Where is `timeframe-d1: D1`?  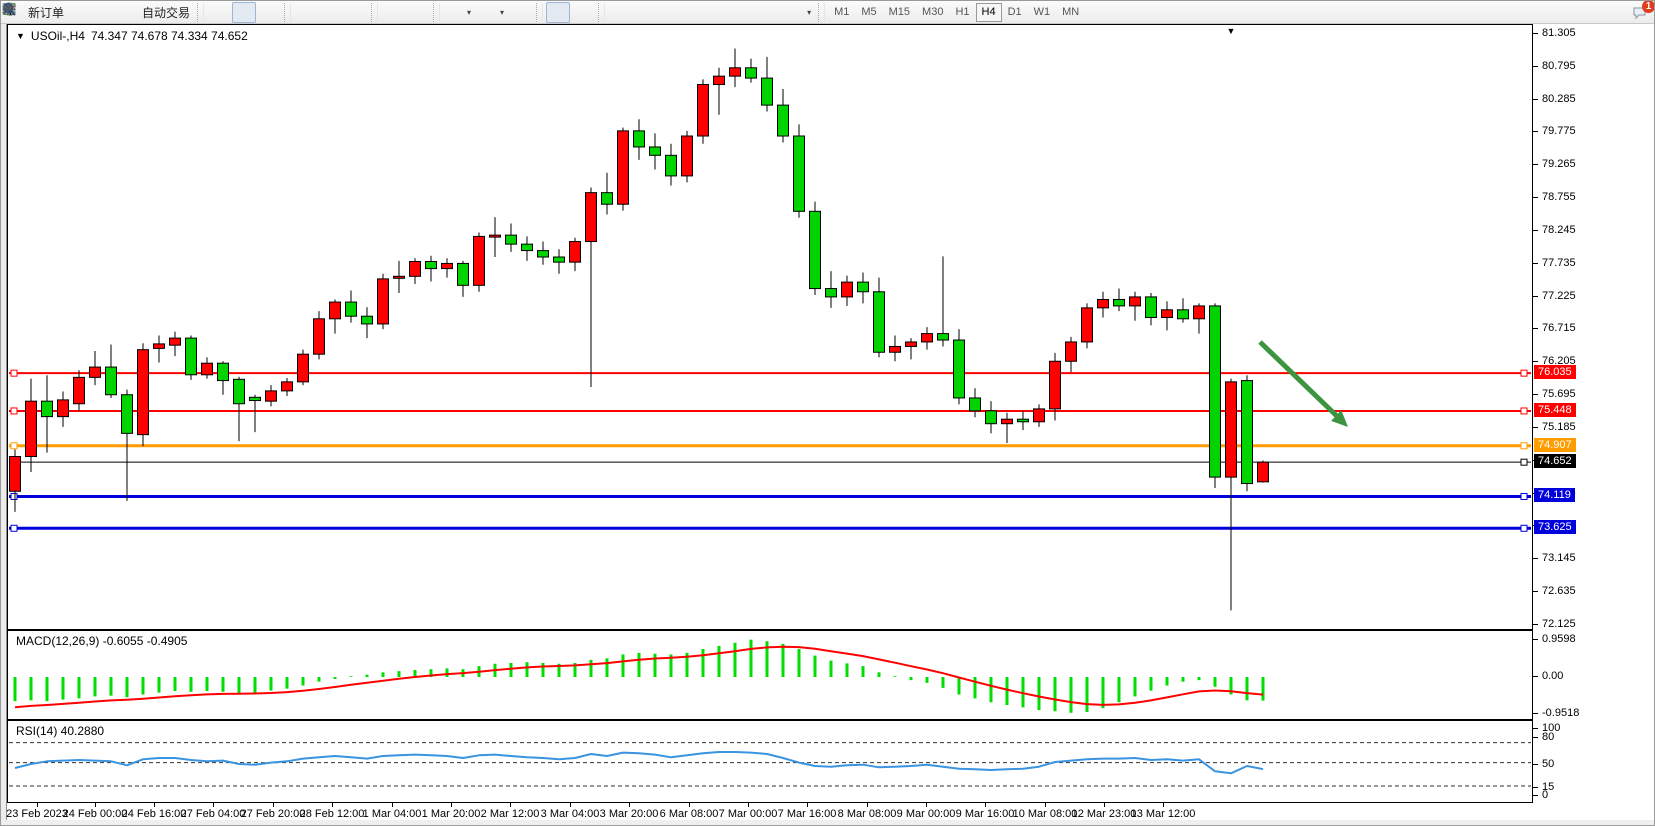
timeframe-d1: D1 is located at coordinates (1014, 12).